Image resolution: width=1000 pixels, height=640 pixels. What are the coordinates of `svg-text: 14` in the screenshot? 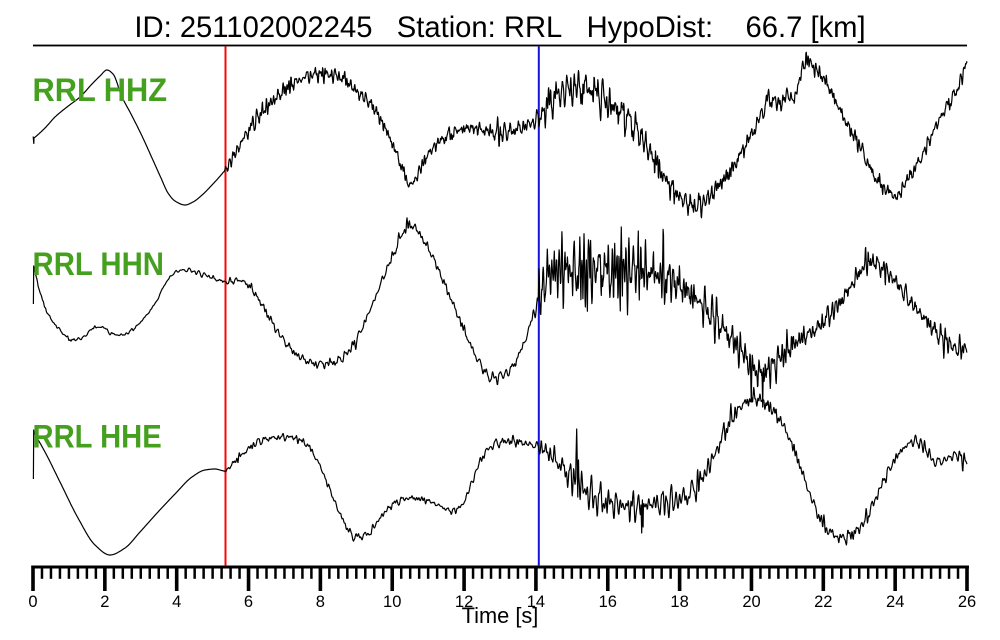 It's located at (536, 602).